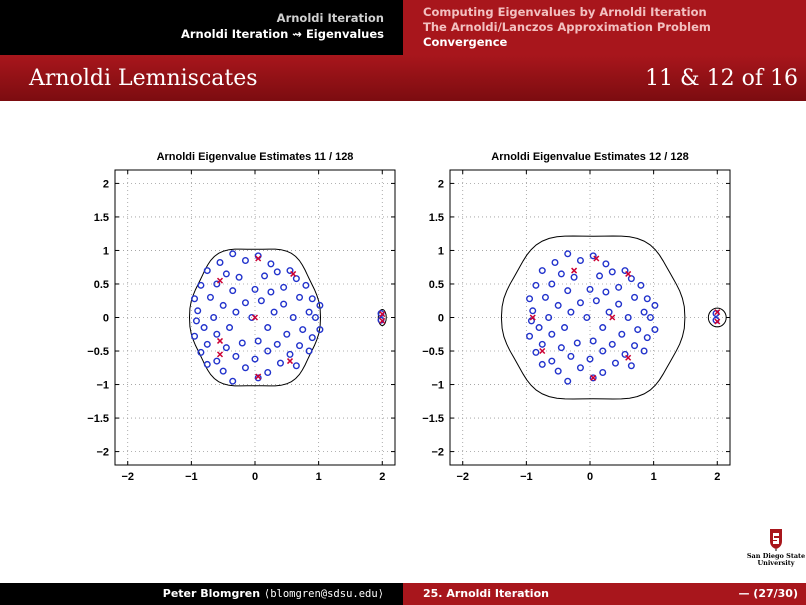 The width and height of the screenshot is (806, 605). Describe the element at coordinates (98, 352) in the screenshot. I see `y-tick-label: −0.5` at that location.